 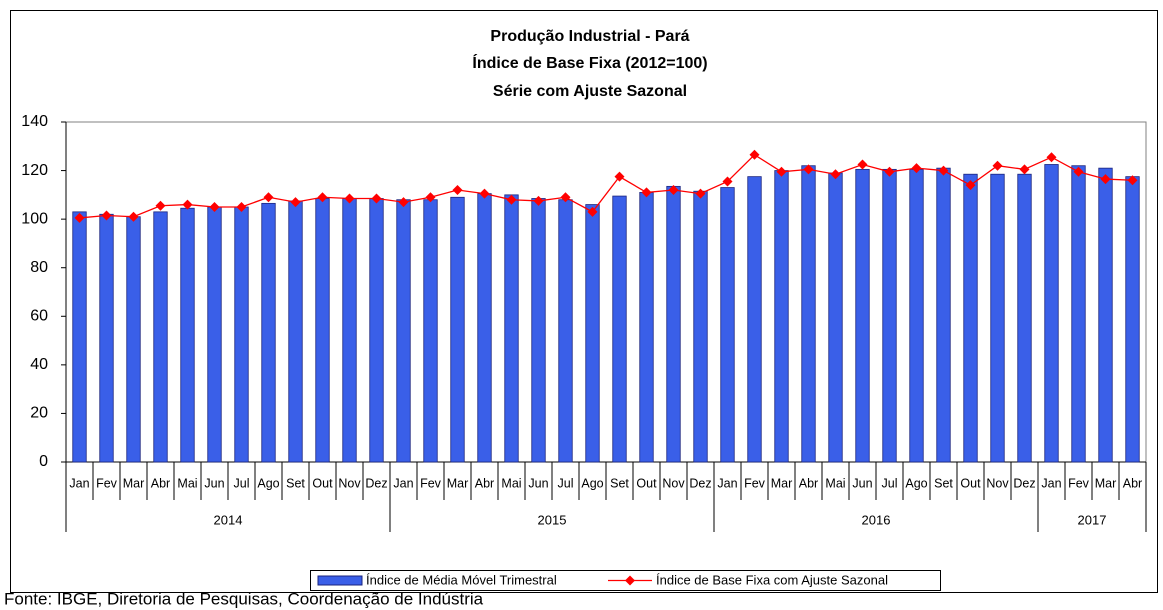 What do you see at coordinates (34, 121) in the screenshot?
I see `y-tick-label: 140` at bounding box center [34, 121].